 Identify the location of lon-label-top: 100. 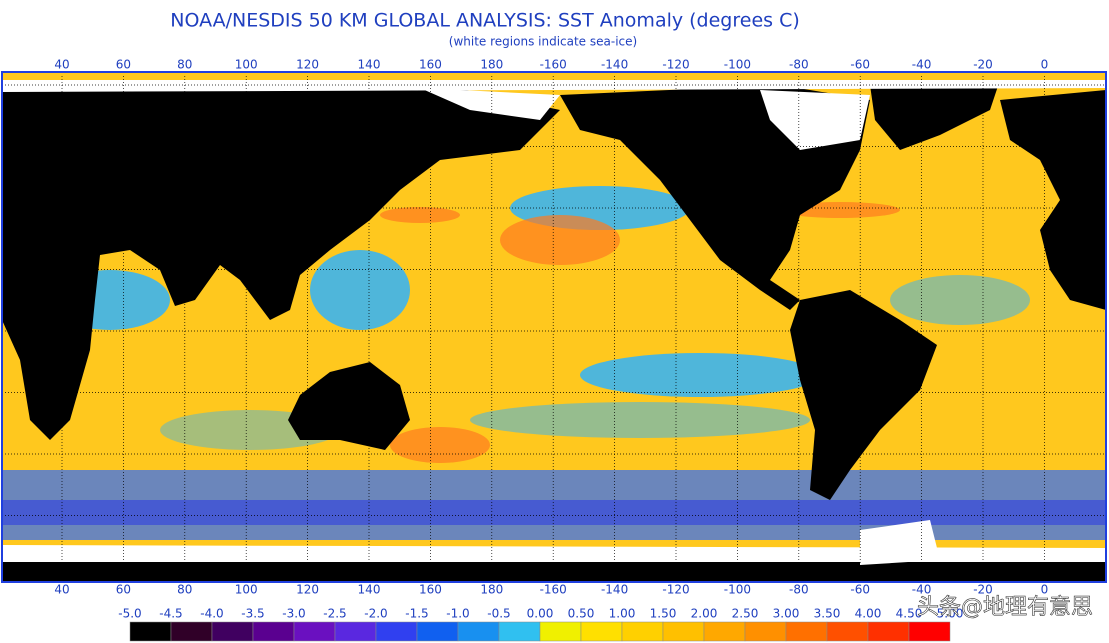
(246, 65).